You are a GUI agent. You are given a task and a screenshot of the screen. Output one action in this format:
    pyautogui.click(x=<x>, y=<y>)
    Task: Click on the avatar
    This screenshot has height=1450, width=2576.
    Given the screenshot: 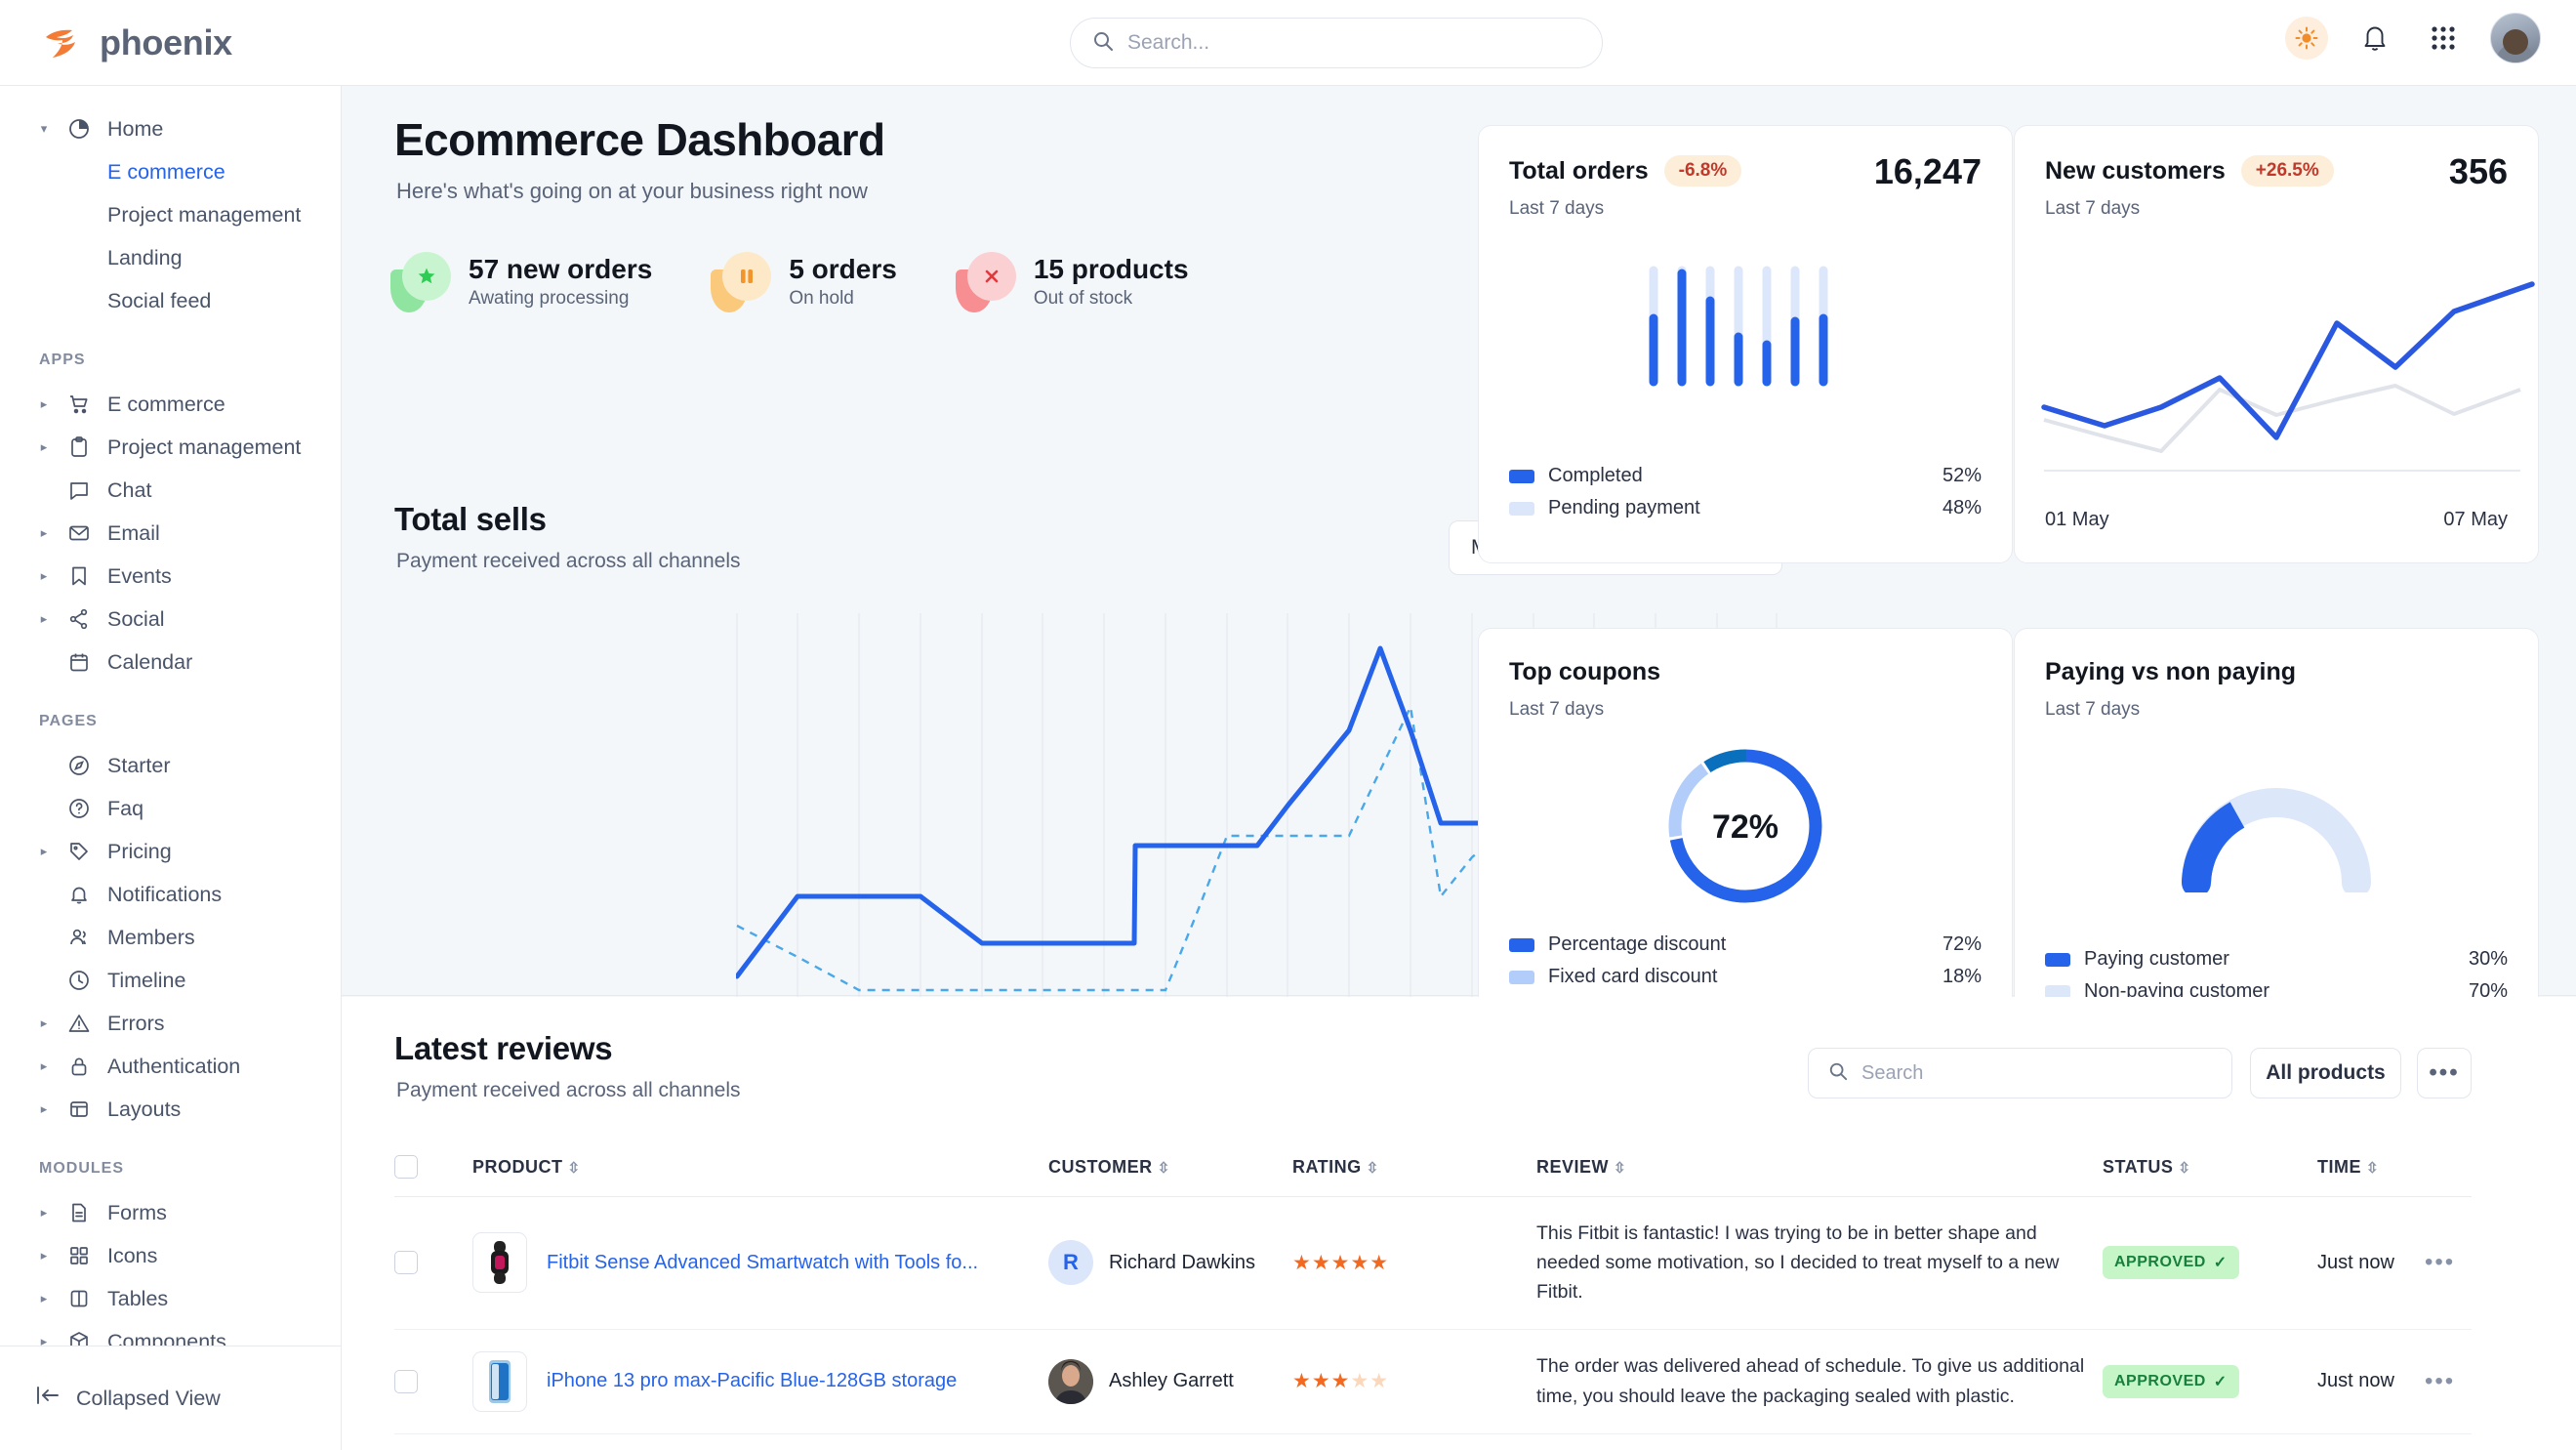 What is the action you would take?
    pyautogui.click(x=1070, y=1381)
    